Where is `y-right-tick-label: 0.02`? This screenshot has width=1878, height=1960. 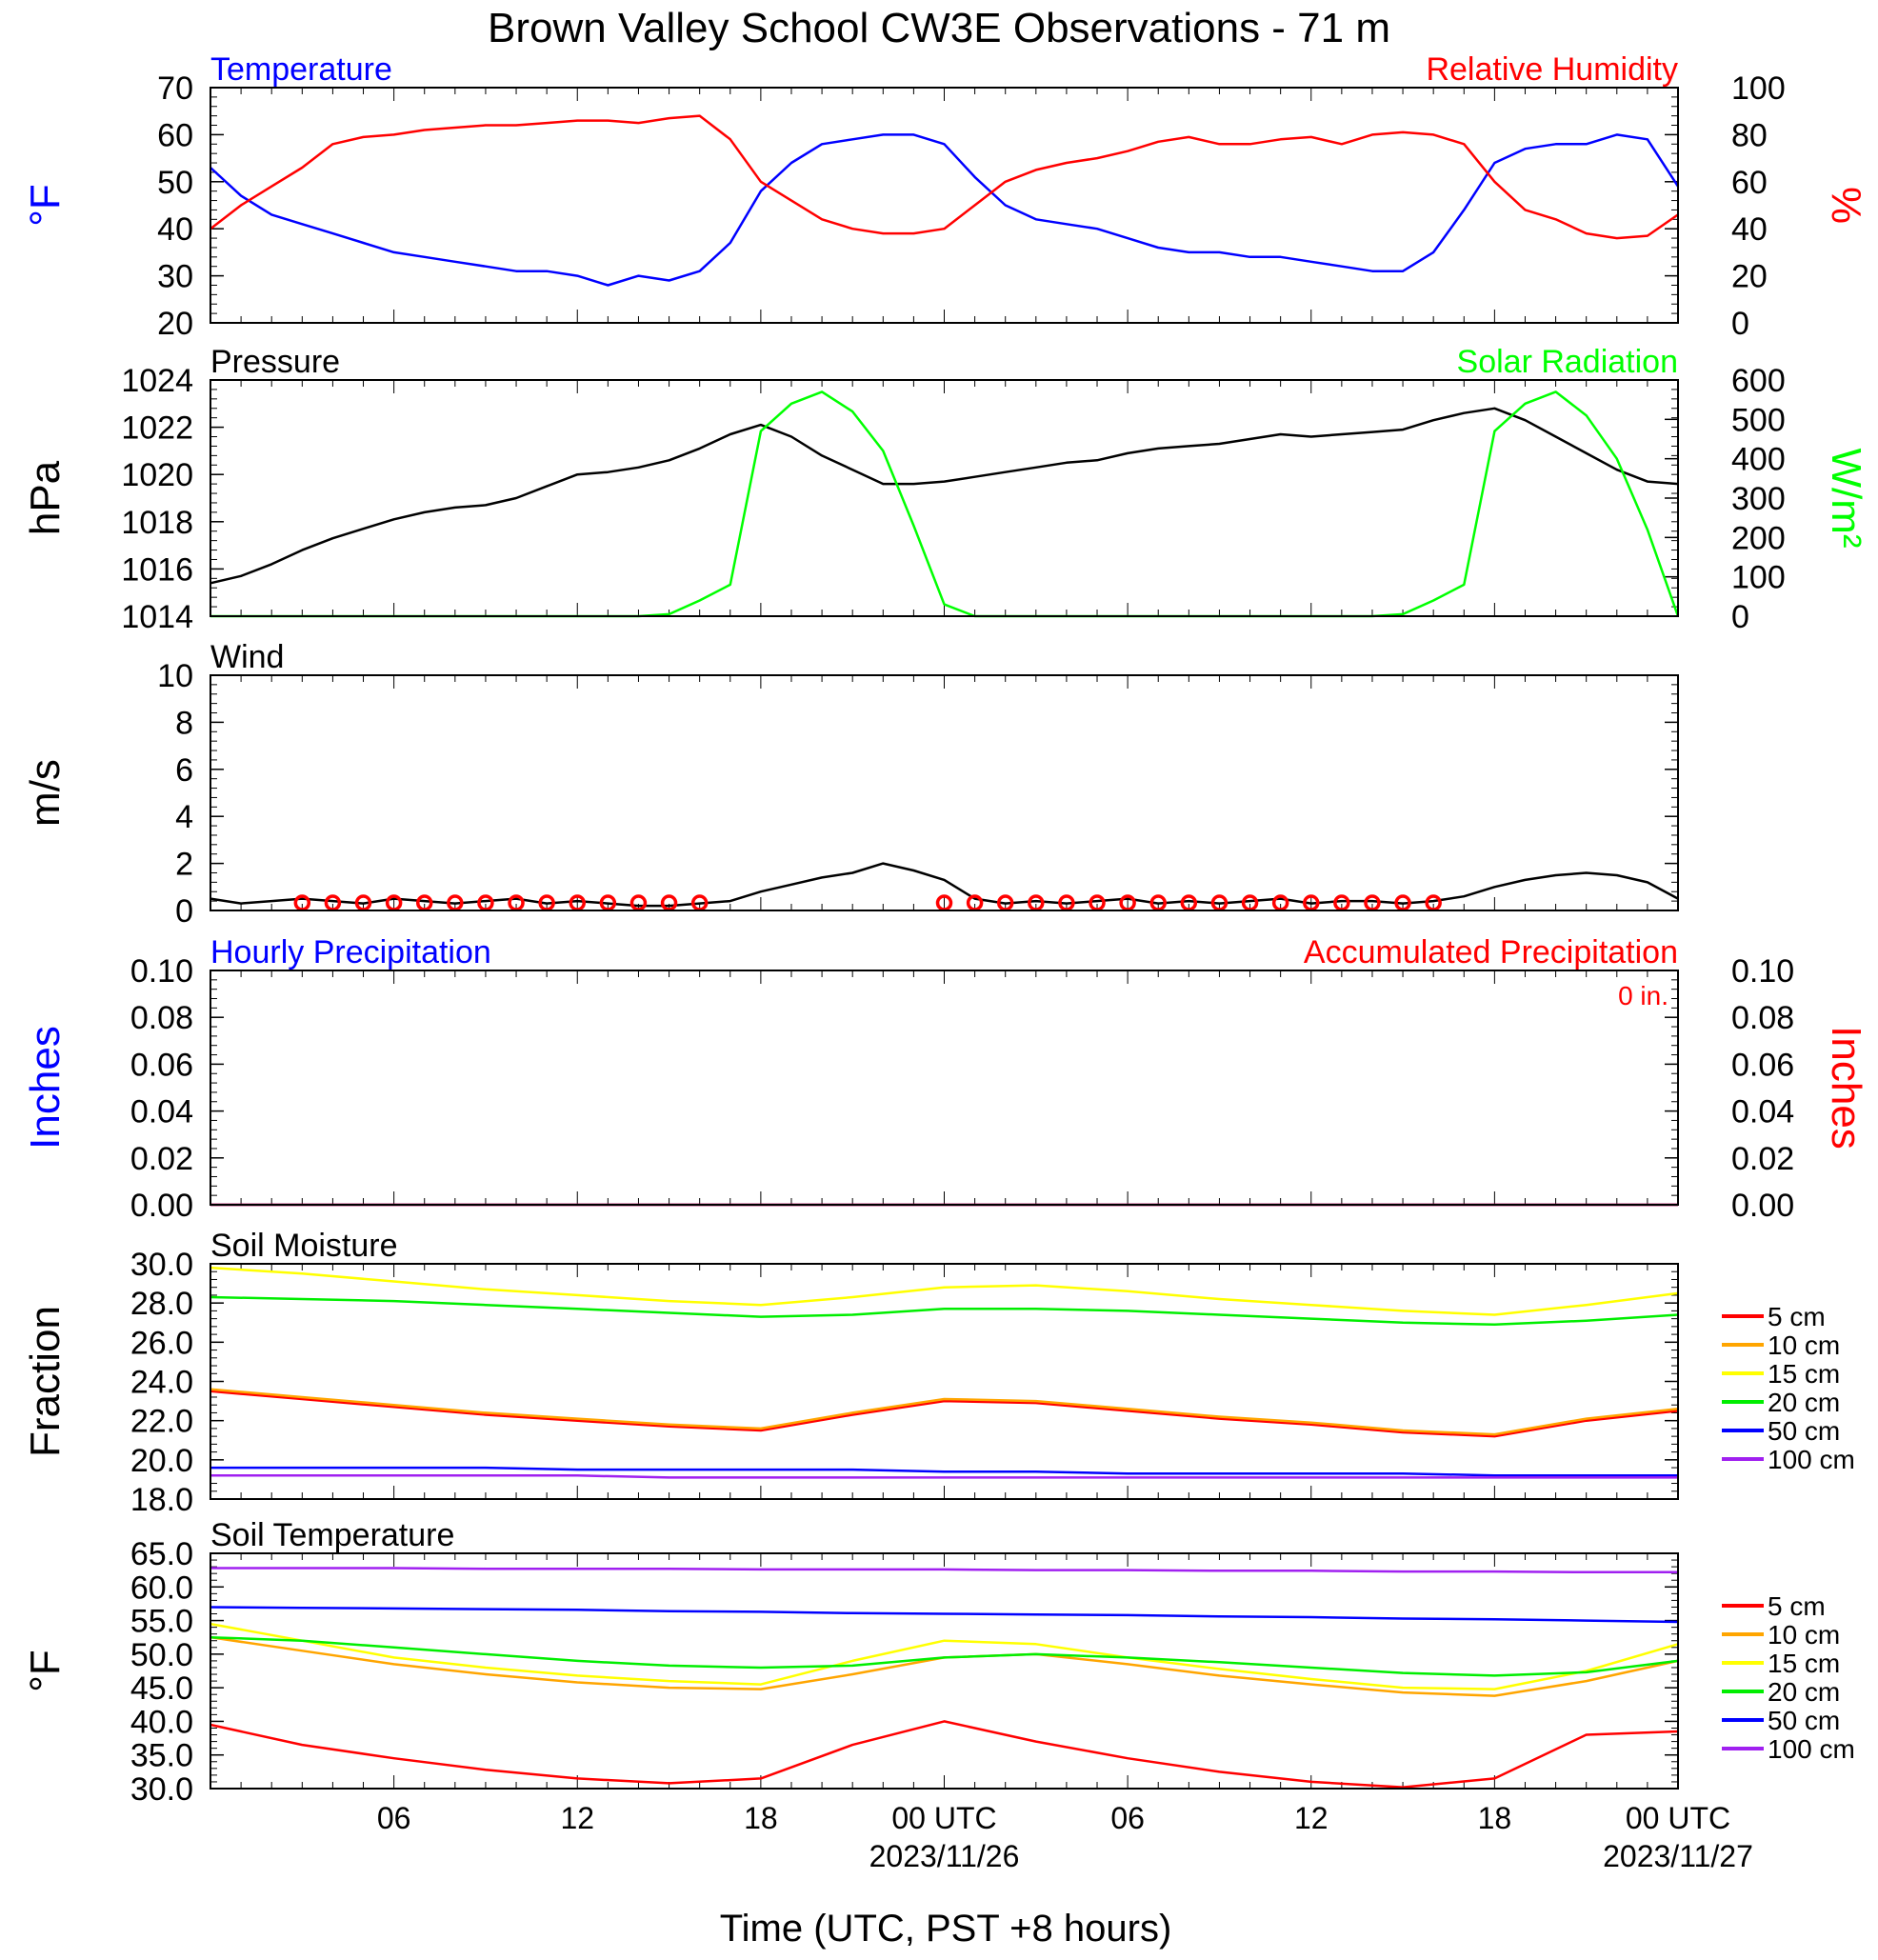 y-right-tick-label: 0.02 is located at coordinates (1762, 1159).